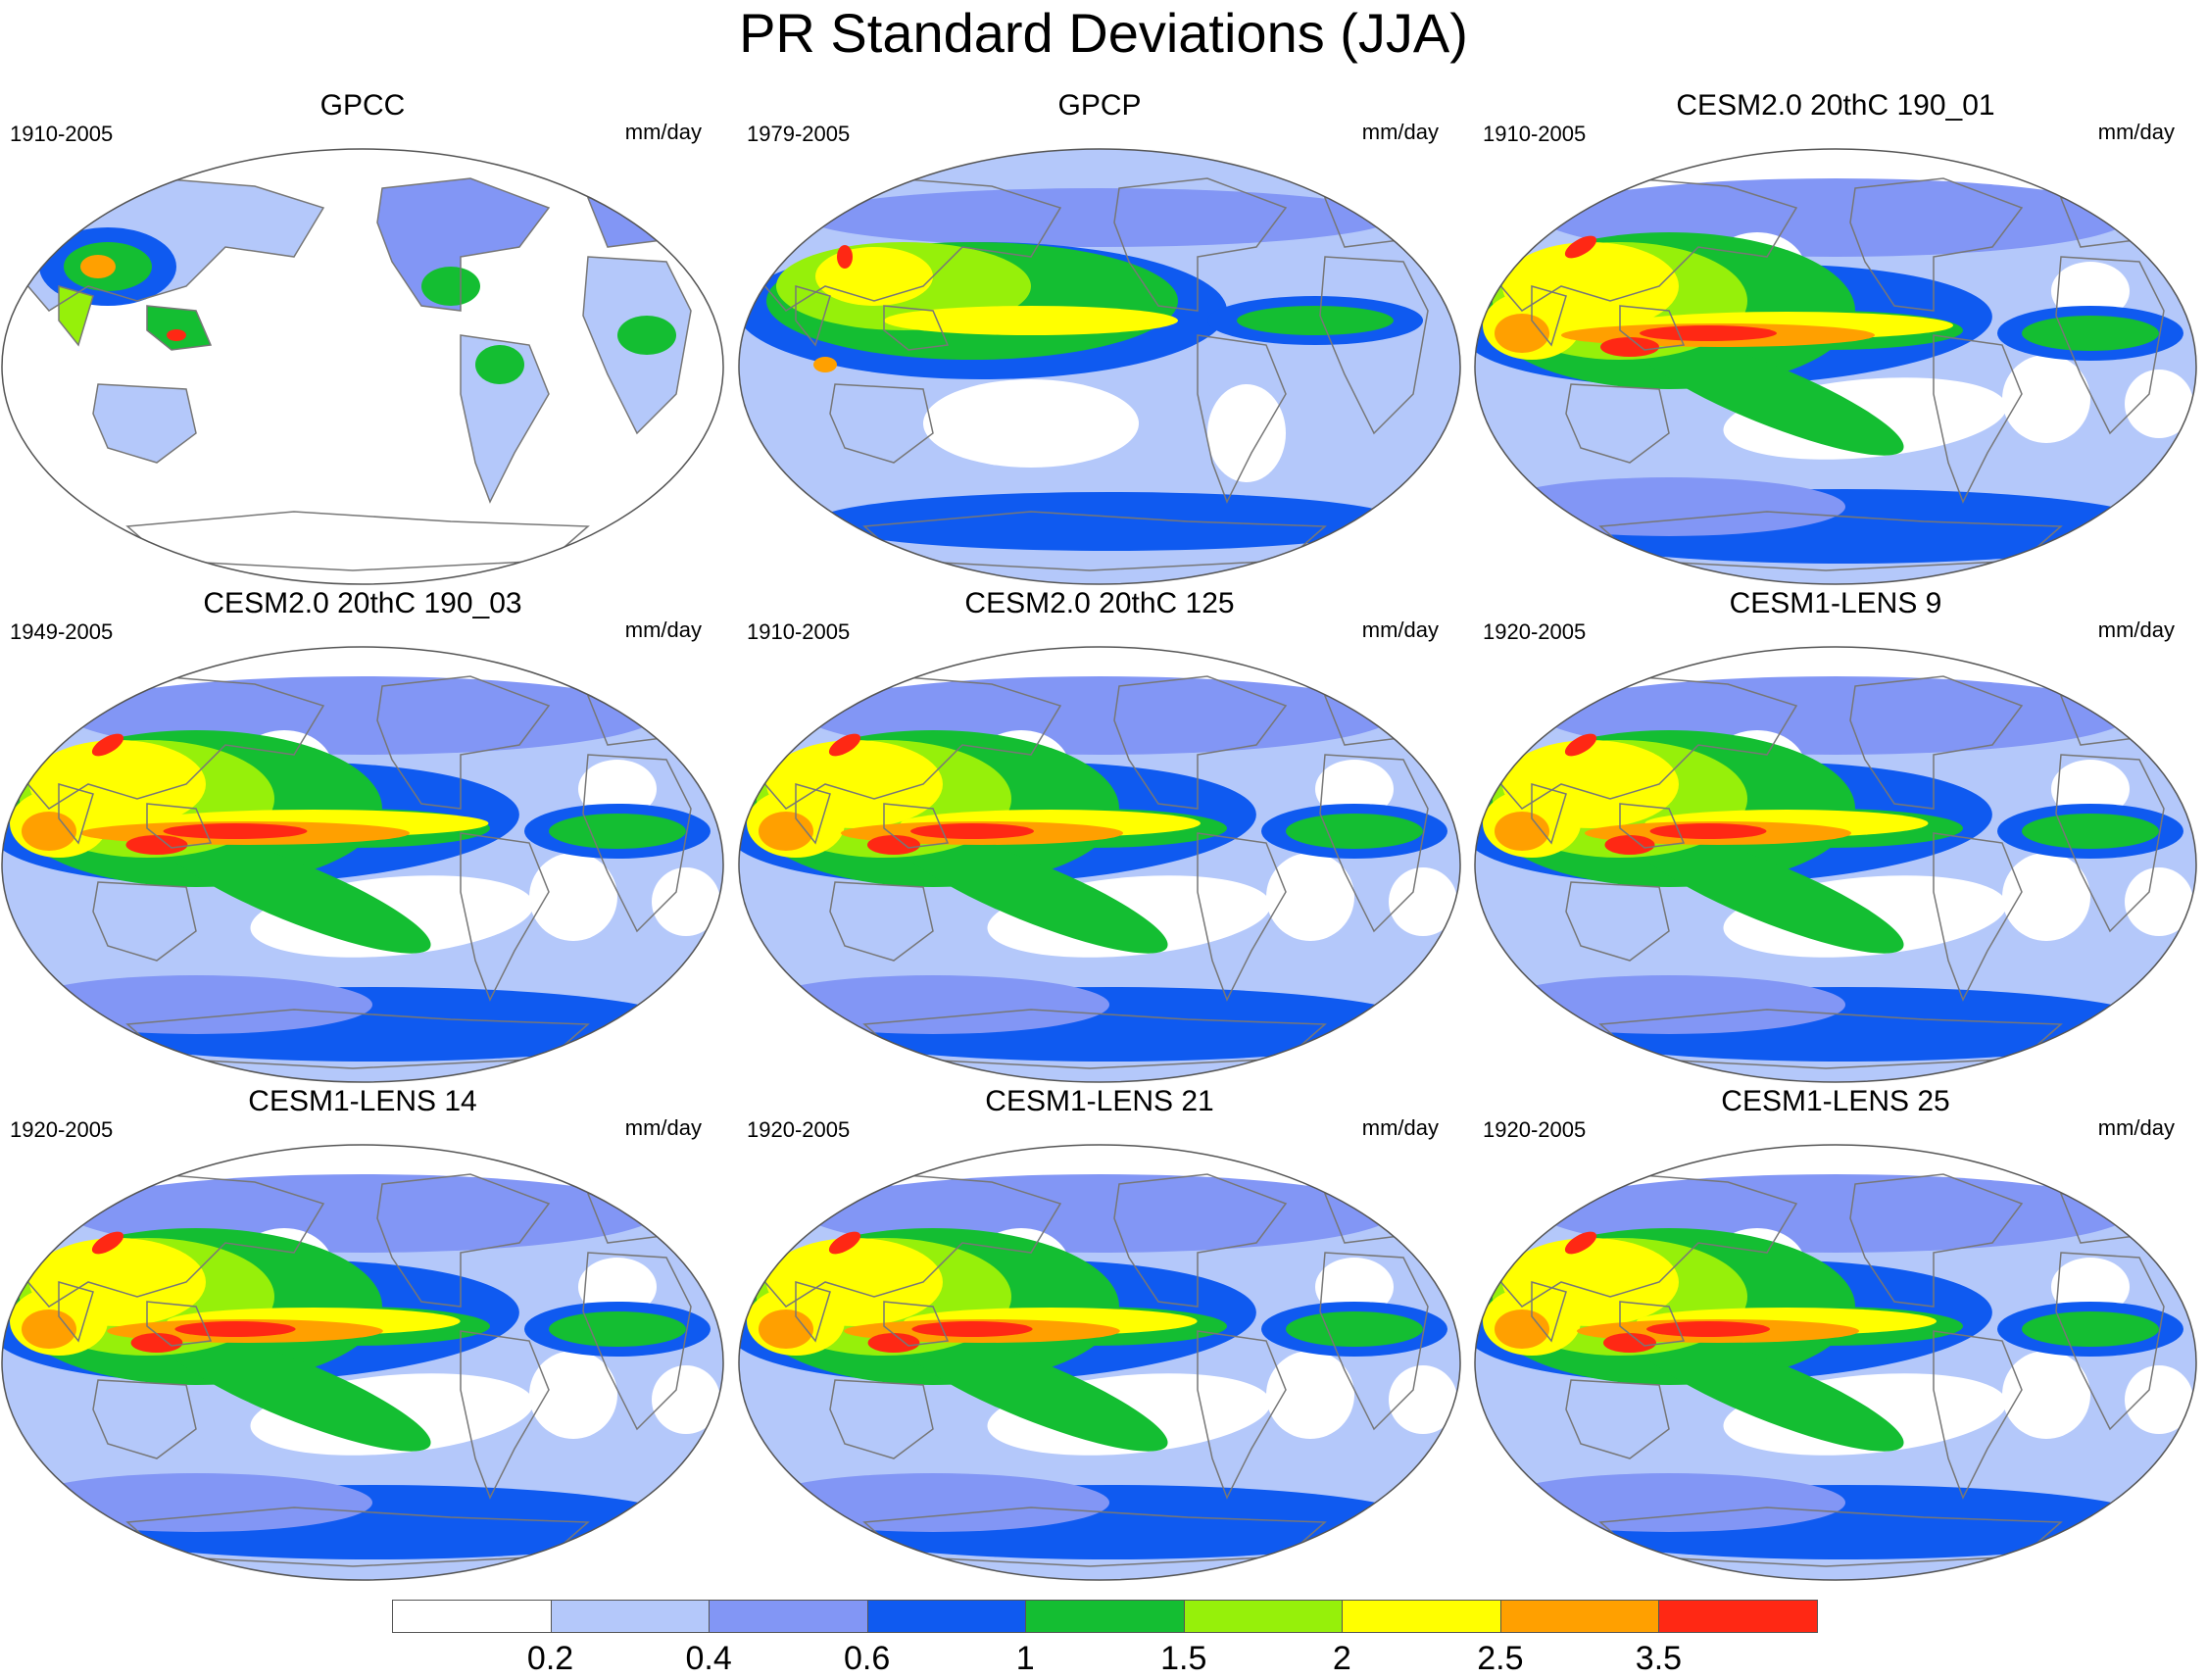 This screenshot has width=2207, height=1680. I want to click on coastline-australia, so click(1617, 921).